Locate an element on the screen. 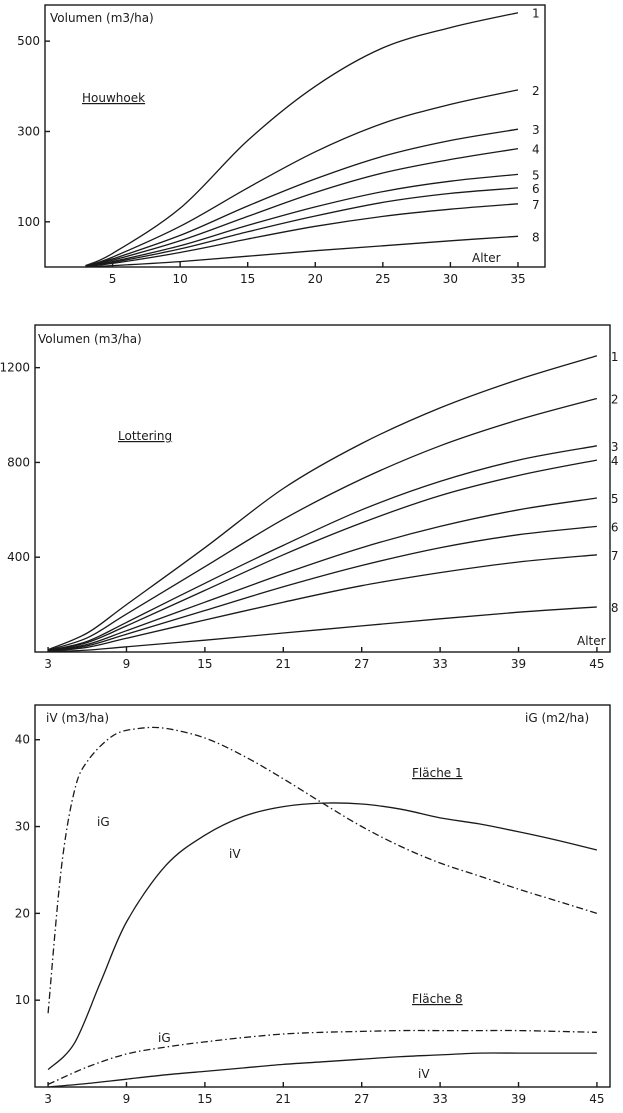 This screenshot has height=1113, width=623. y-axis-label-right: iG (m2/ha) is located at coordinates (557, 718).